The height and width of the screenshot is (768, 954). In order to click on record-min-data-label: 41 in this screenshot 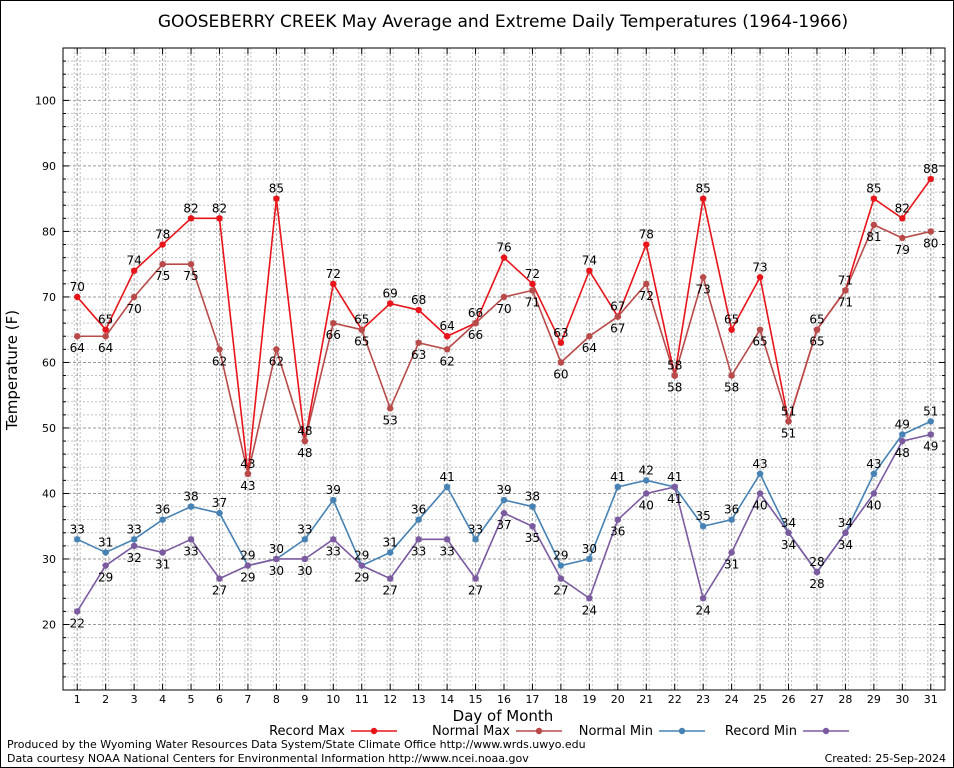, I will do `click(674, 499)`.